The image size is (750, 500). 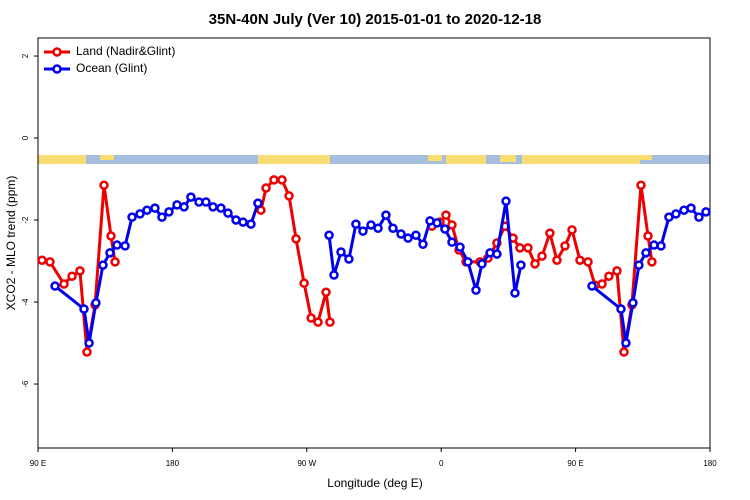 I want to click on y-axis-label: XCO2 - MLO trend (ppm), so click(x=11, y=243).